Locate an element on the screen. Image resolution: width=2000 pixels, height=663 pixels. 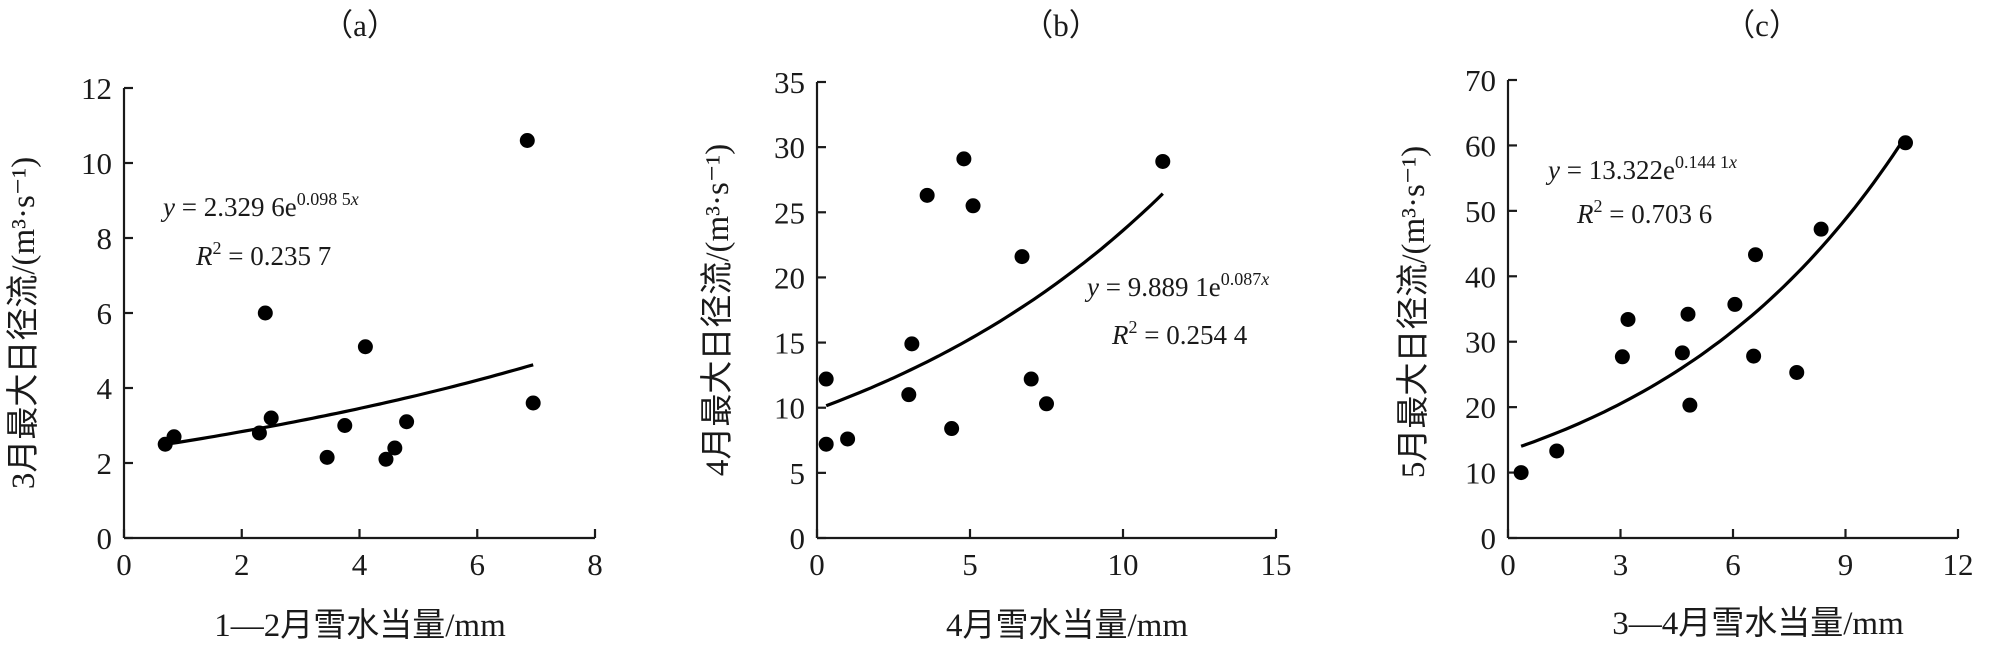
panel-b-label: （b） is located at coordinates (1061, 25).